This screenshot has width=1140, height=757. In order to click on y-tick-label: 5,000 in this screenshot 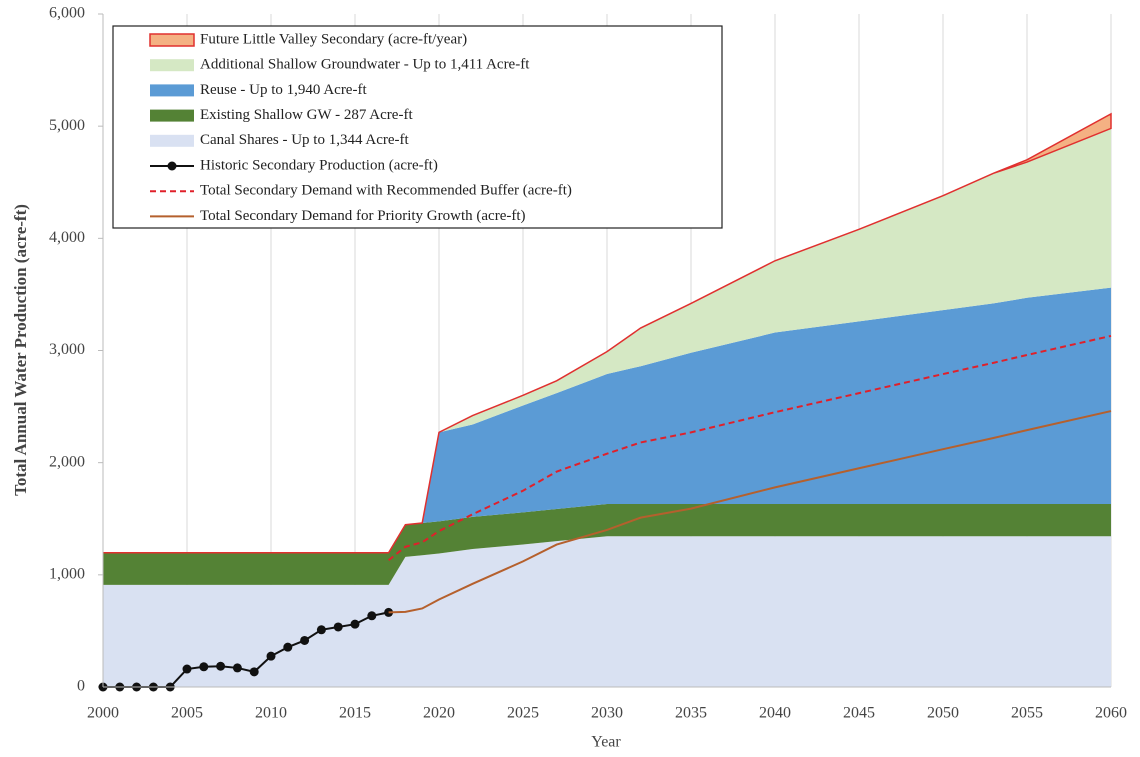, I will do `click(67, 125)`.